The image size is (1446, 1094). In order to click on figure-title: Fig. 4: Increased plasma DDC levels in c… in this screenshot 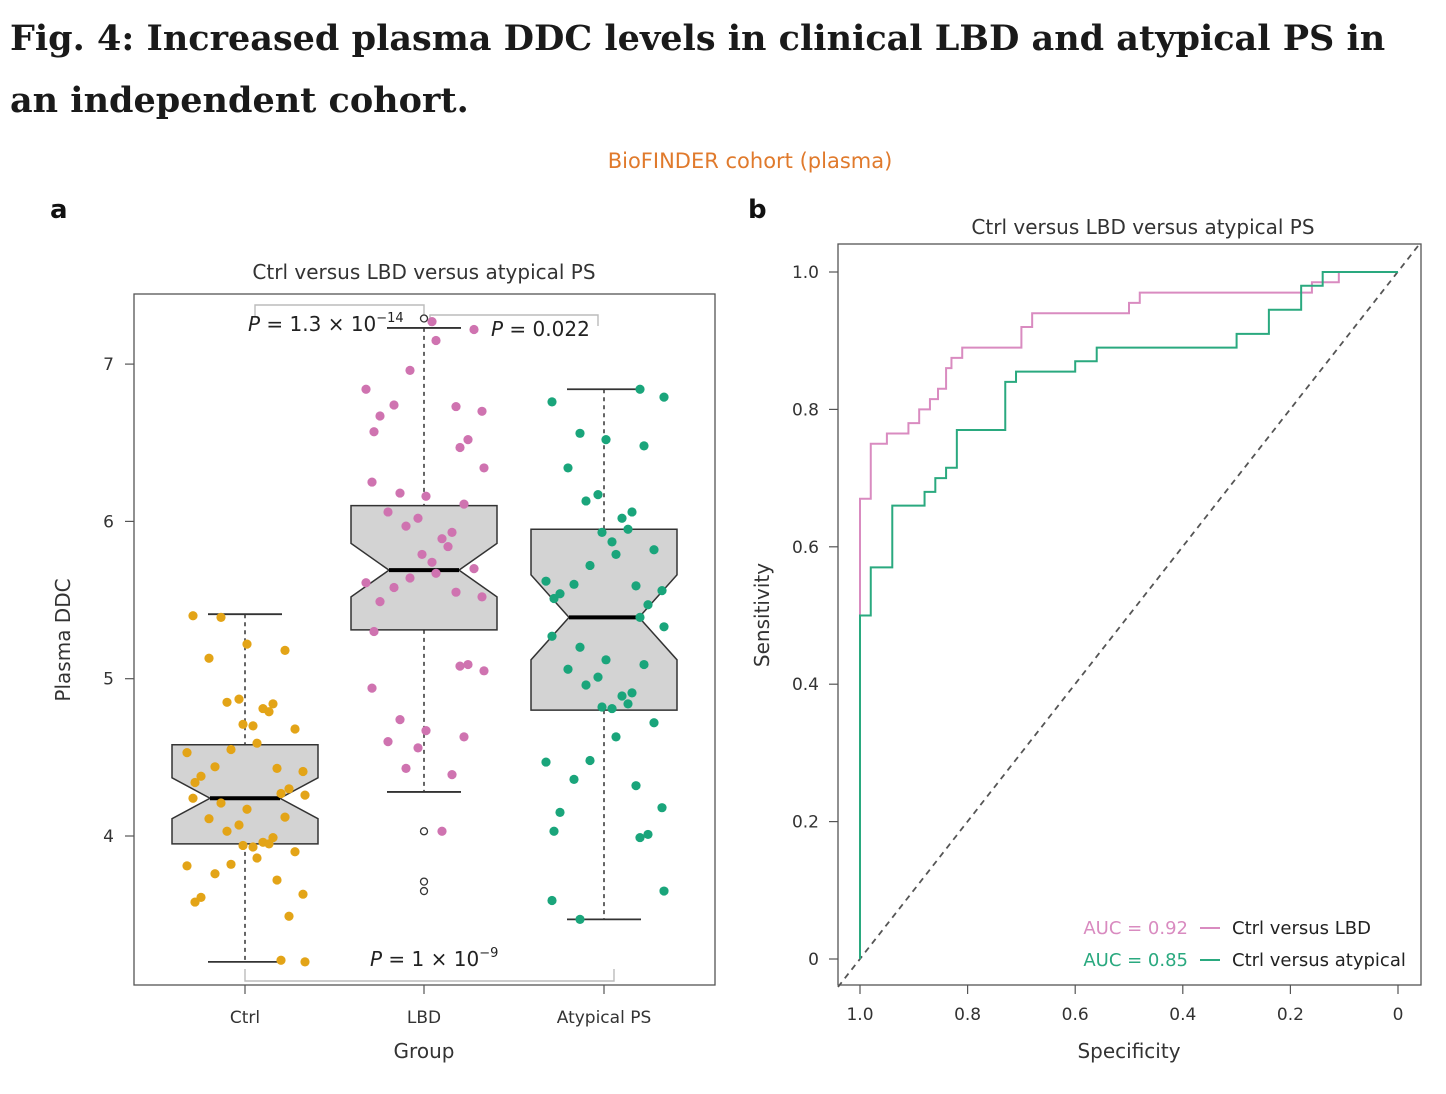, I will do `click(698, 69)`.